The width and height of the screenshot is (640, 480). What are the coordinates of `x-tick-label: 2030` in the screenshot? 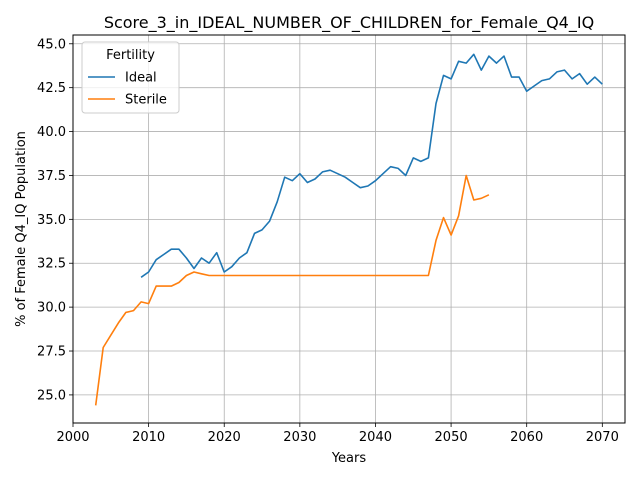 It's located at (299, 437).